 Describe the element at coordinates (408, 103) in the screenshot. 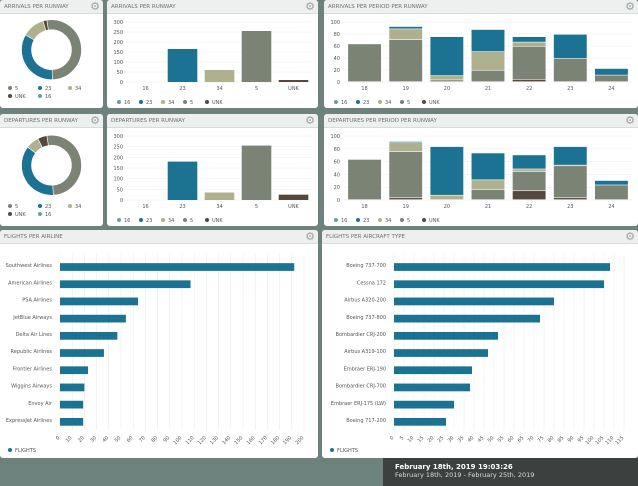

I see `legend-label: 5` at that location.